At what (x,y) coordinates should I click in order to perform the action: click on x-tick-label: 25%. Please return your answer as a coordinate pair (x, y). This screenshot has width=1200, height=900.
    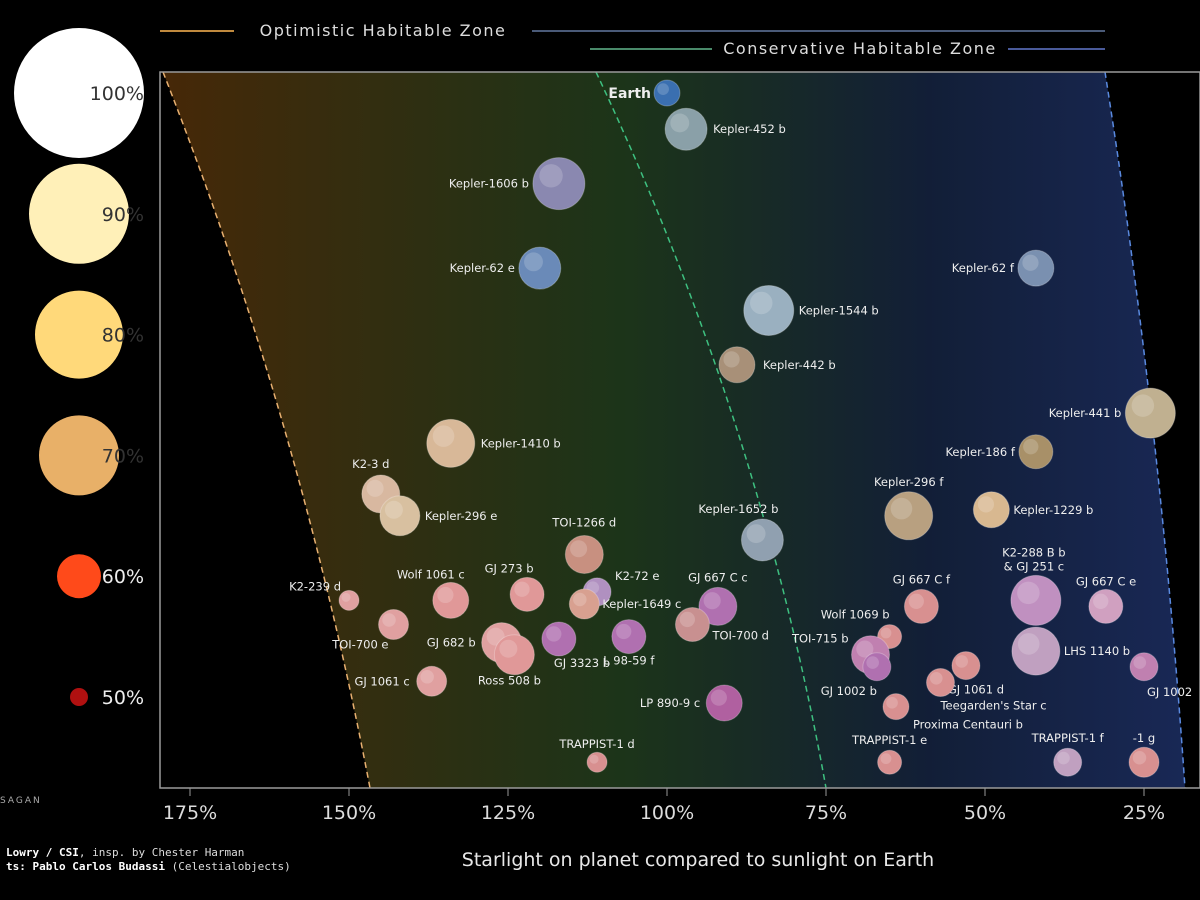
    Looking at the image, I should click on (1144, 813).